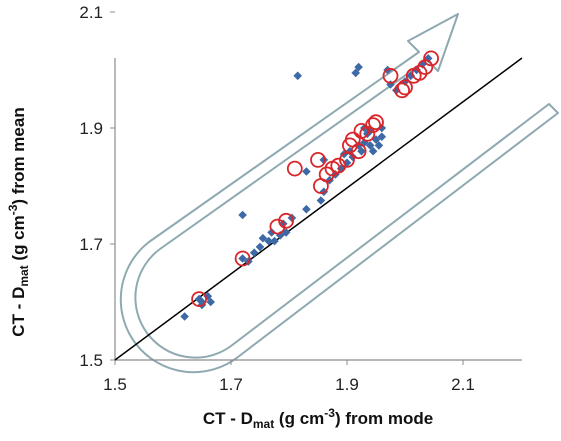 Image resolution: width=561 pixels, height=441 pixels. Describe the element at coordinates (91, 244) in the screenshot. I see `y-tick-label: 1.7` at that location.